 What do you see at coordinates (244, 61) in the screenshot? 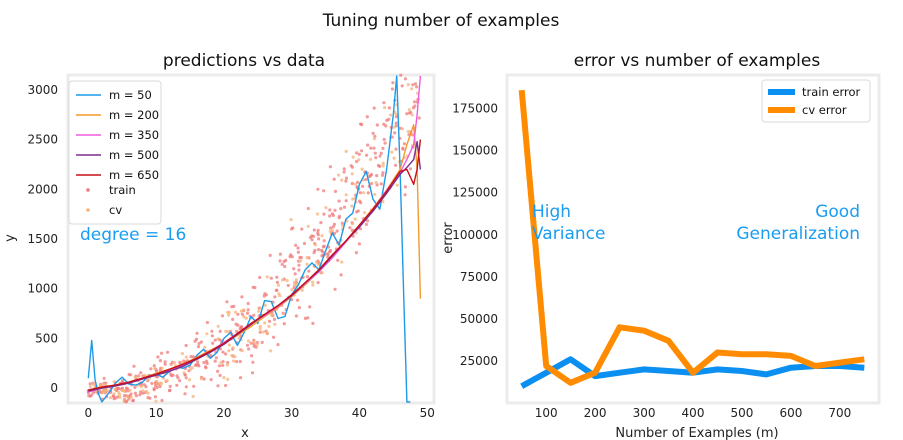
I see `left-chart-title: predictions vs data` at bounding box center [244, 61].